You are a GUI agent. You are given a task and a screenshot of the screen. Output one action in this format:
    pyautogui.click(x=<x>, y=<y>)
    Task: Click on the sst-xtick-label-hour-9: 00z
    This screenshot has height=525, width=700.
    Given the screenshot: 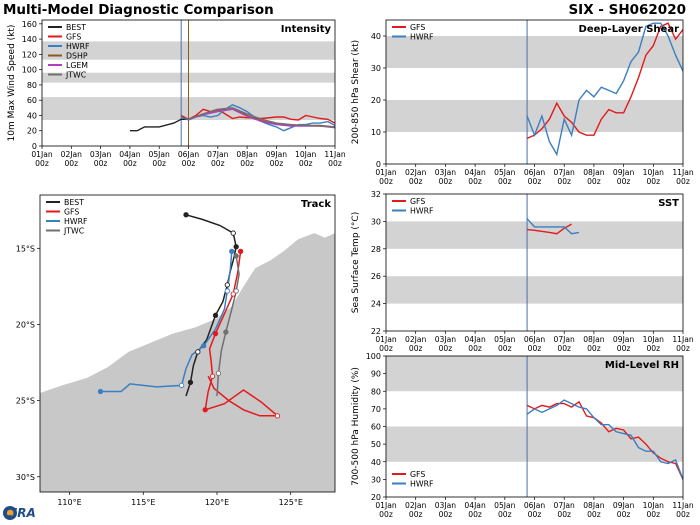 What is the action you would take?
    pyautogui.click(x=653, y=348)
    